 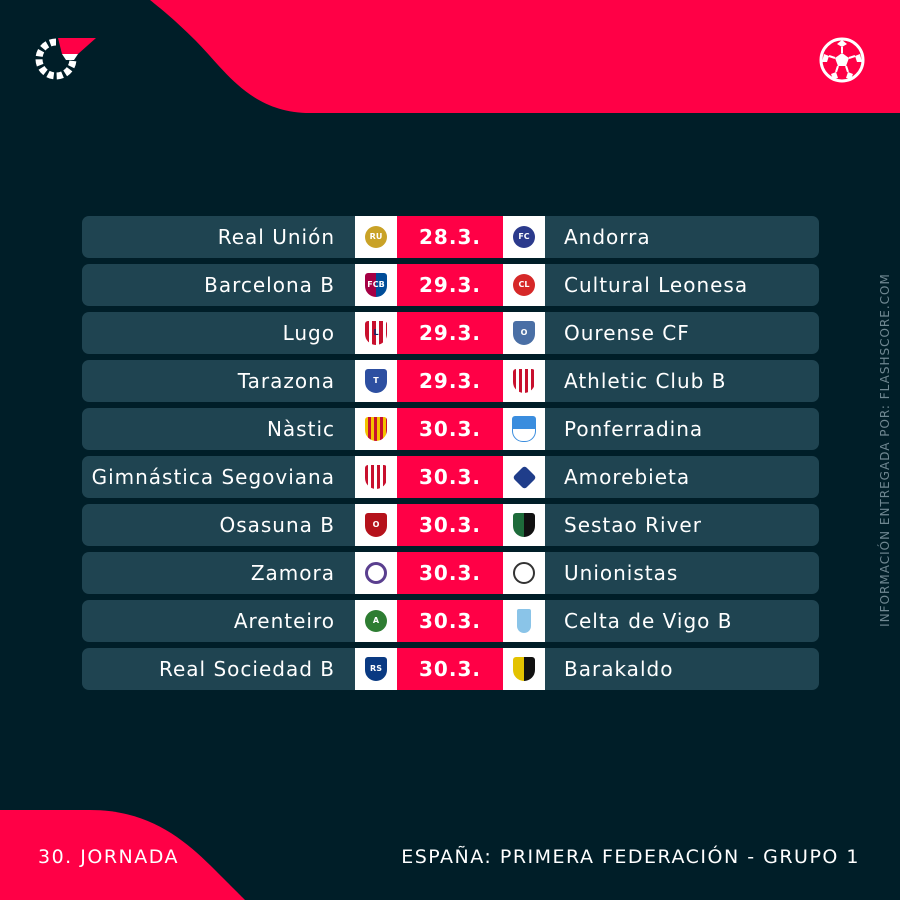 What do you see at coordinates (682, 573) in the screenshot?
I see `away-team: Unionistas` at bounding box center [682, 573].